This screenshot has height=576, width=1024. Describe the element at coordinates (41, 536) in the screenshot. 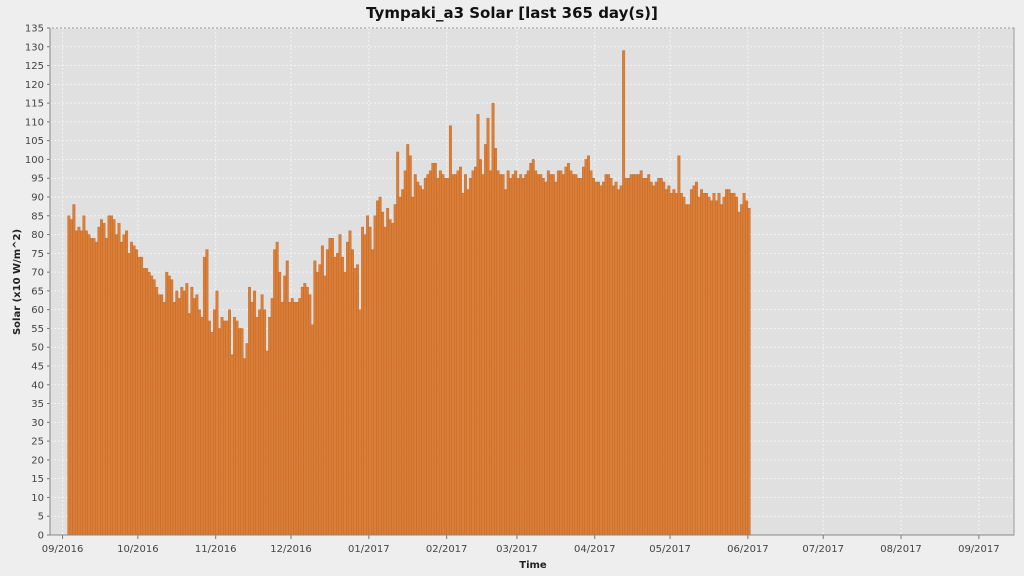

I see `y-tick-label: 0` at that location.